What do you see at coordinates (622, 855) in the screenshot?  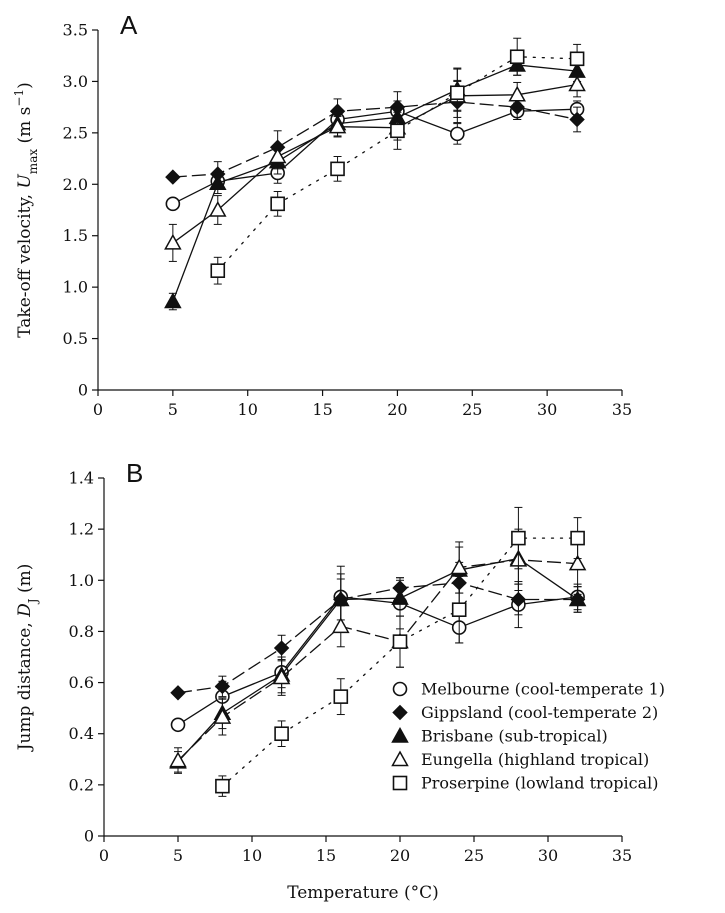 I see `x-tick-label: 35` at bounding box center [622, 855].